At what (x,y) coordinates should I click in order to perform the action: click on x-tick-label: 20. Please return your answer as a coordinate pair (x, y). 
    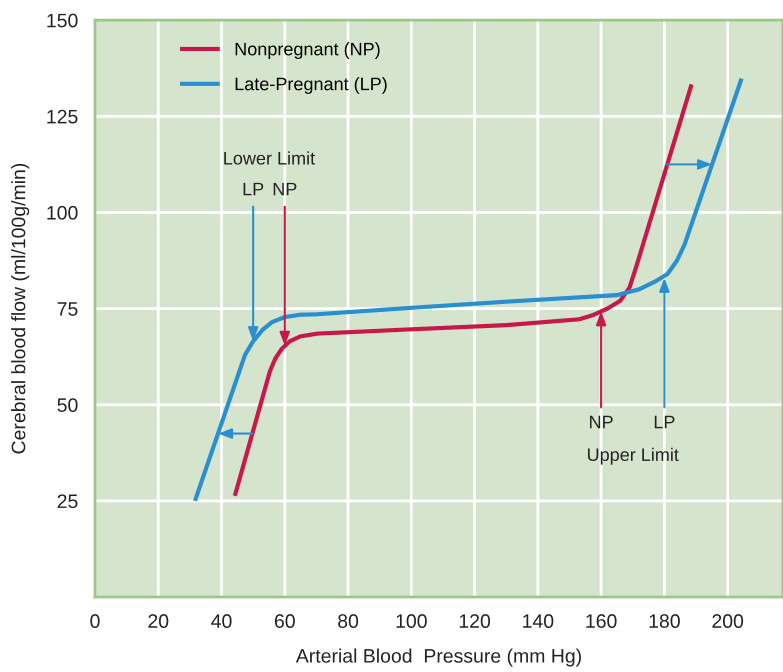
    Looking at the image, I should click on (158, 621).